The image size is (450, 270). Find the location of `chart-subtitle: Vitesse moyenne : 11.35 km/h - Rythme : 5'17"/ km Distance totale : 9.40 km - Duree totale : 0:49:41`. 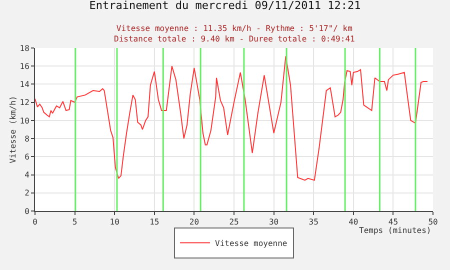

chart-subtitle: Vitesse moyenne : 11.35 km/h - Rythme : 5'17"/ km Distance totale : 9.40 km - Duree totale : 0:49:41 is located at coordinates (235, 34).